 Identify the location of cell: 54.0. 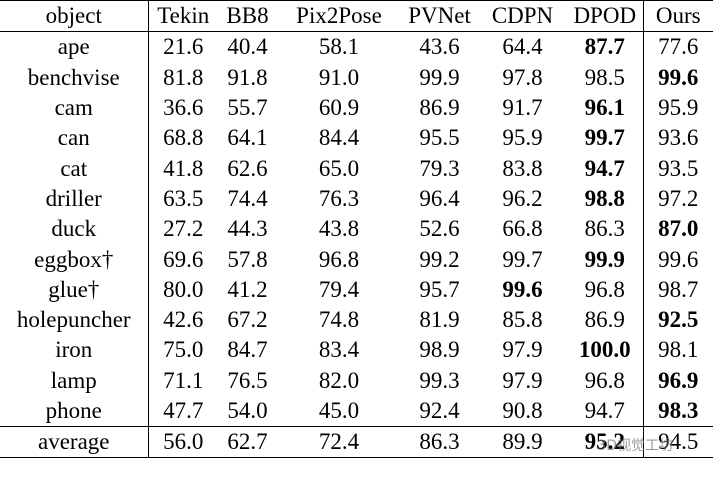
(247, 410).